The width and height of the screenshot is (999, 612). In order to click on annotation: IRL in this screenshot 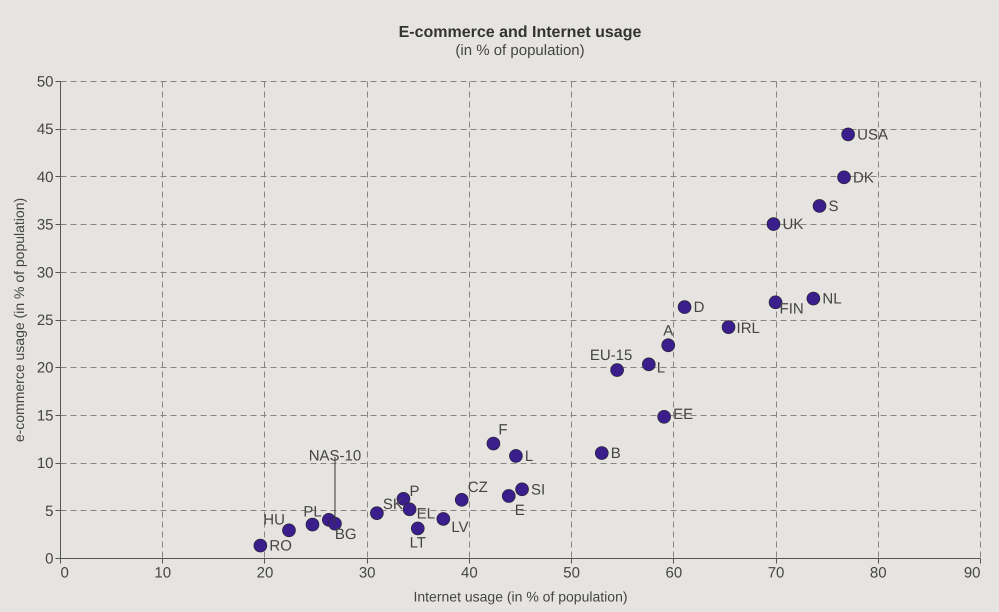, I will do `click(748, 329)`.